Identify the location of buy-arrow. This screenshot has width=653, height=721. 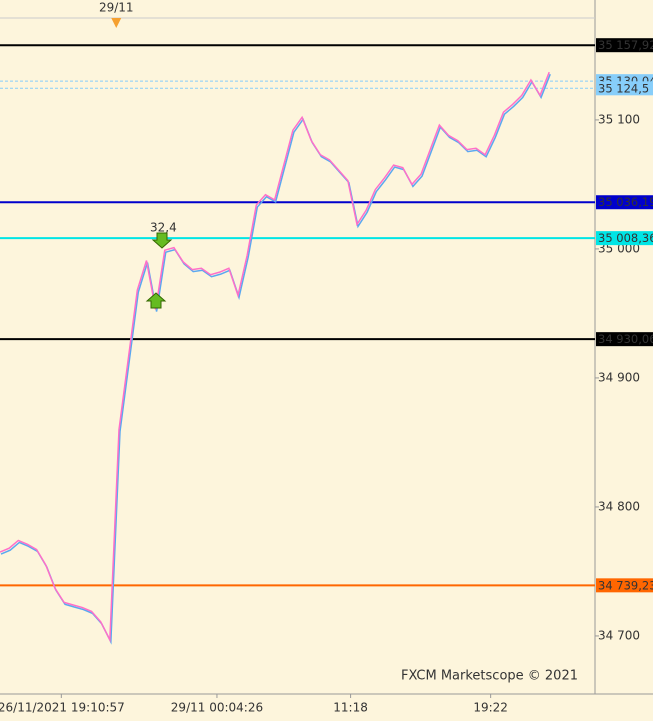
(156, 300).